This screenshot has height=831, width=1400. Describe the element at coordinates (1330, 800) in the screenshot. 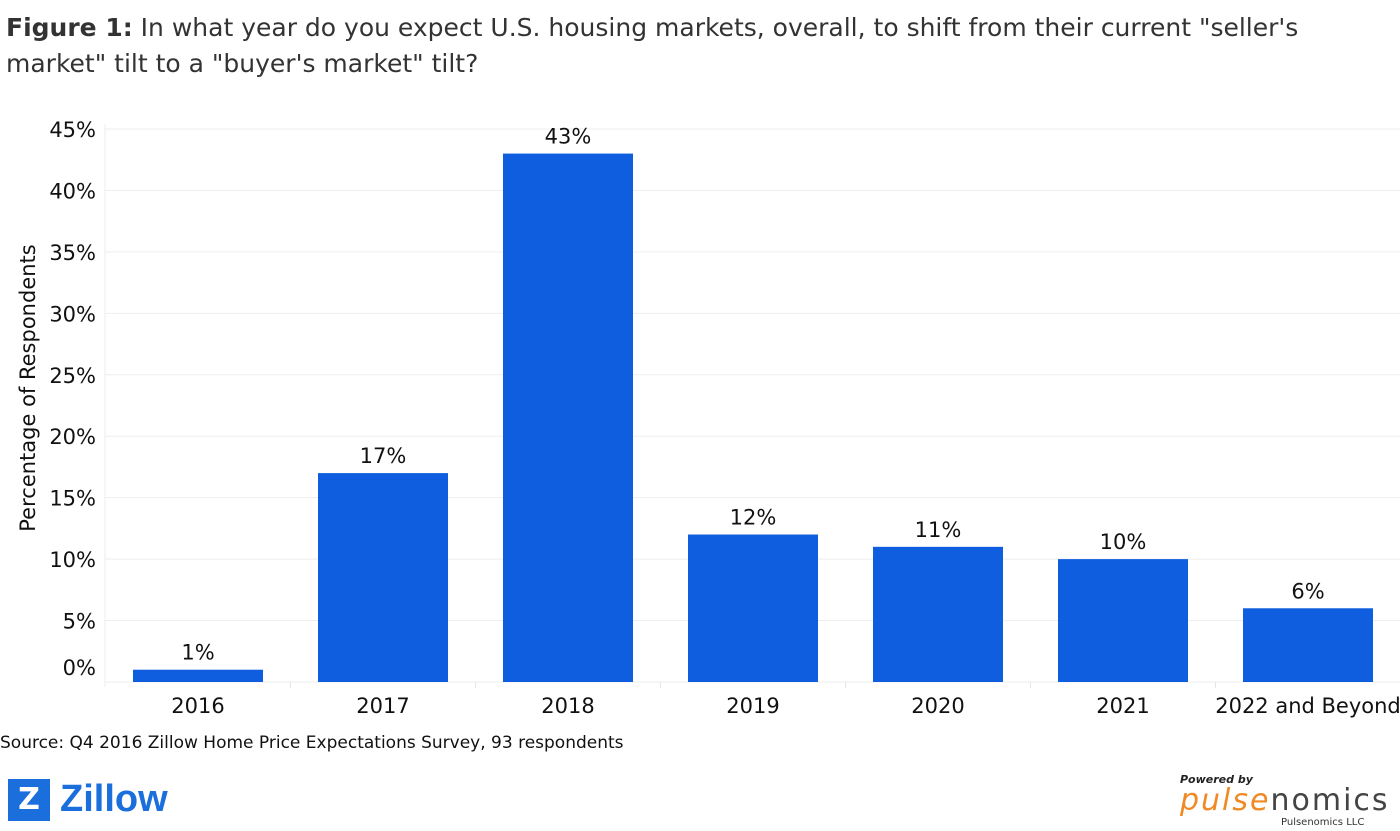

I see `nomics-wordmark: nomics` at that location.